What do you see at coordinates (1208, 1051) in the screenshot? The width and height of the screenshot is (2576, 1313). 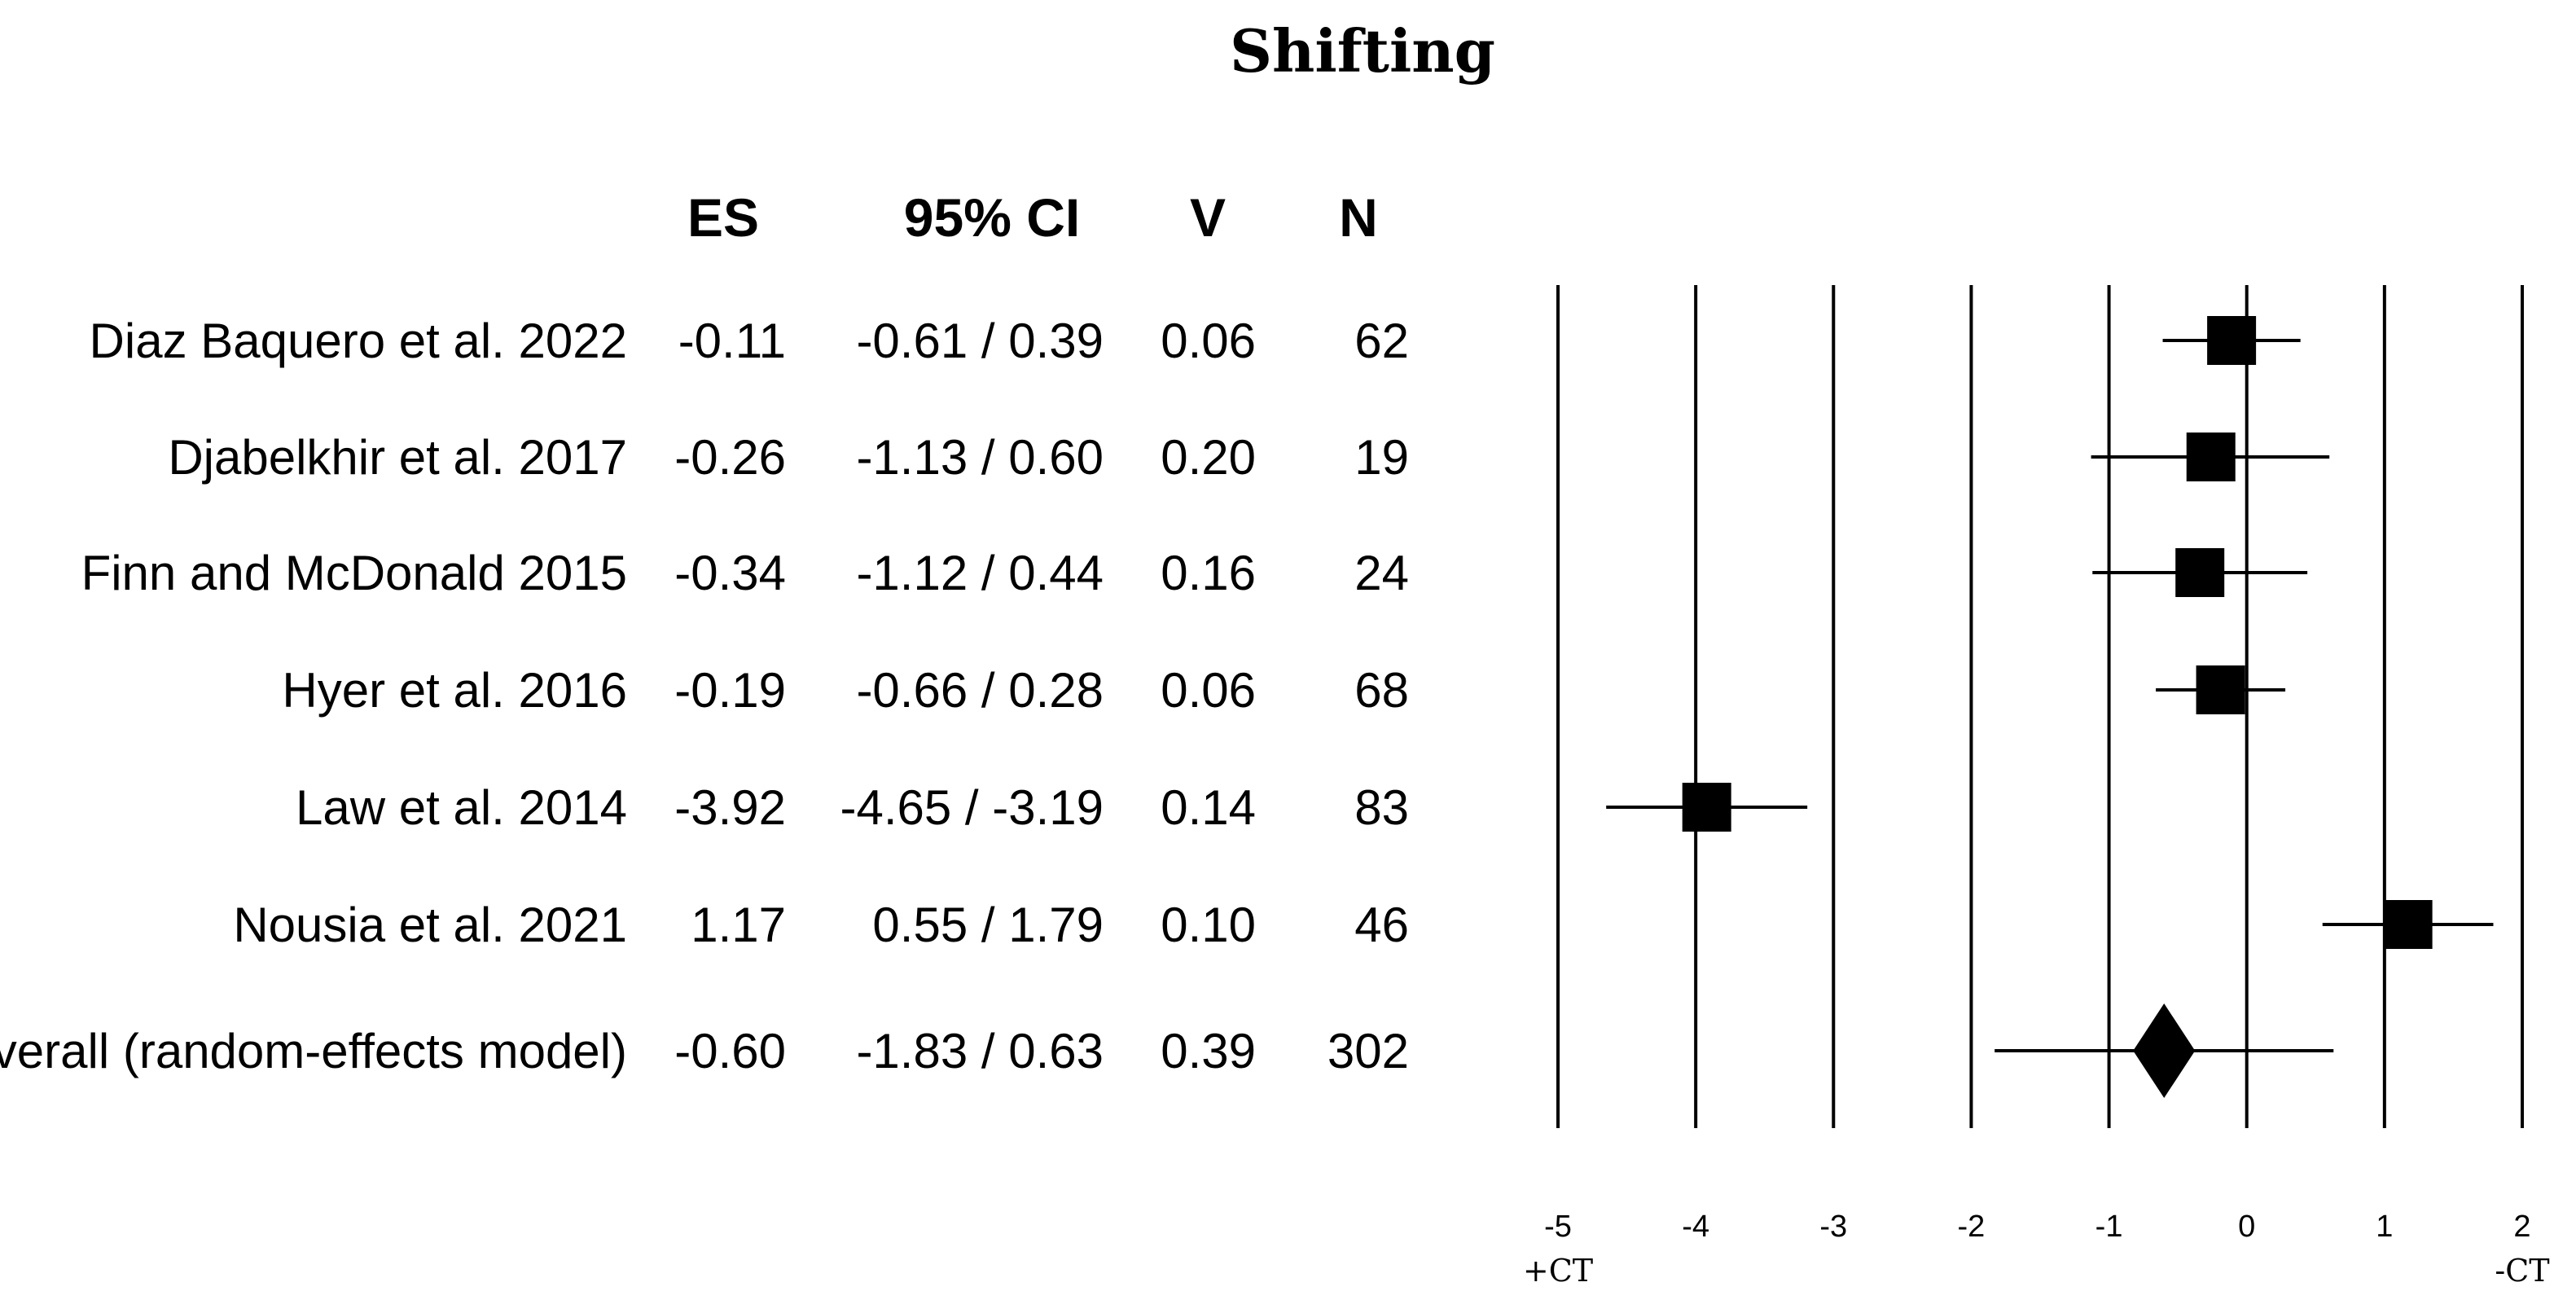 I see `v-value: 0.39` at bounding box center [1208, 1051].